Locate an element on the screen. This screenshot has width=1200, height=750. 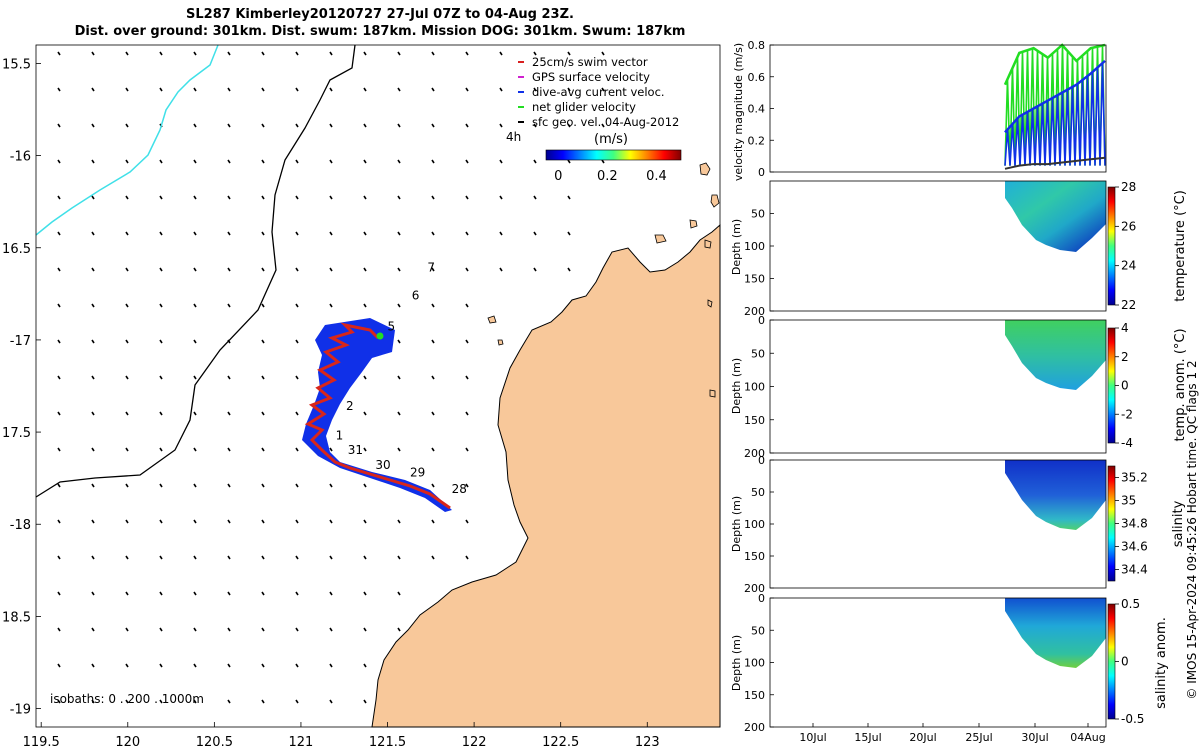
map-colorbar-tick-label: 0.2 is located at coordinates (607, 176).